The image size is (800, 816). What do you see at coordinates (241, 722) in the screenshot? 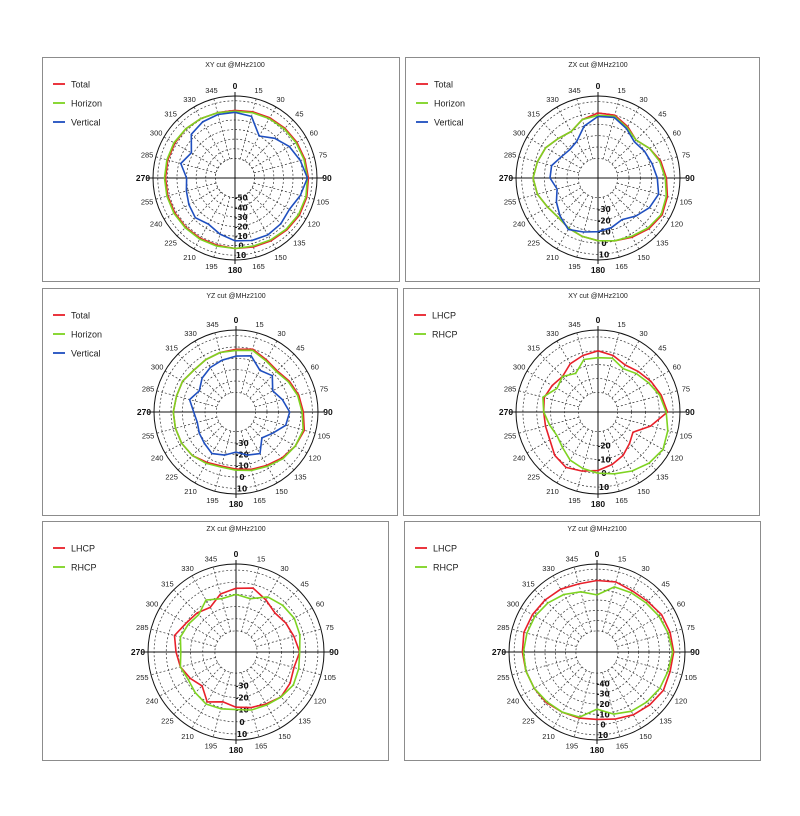
I see `radial-tick-label: 0` at bounding box center [241, 722].